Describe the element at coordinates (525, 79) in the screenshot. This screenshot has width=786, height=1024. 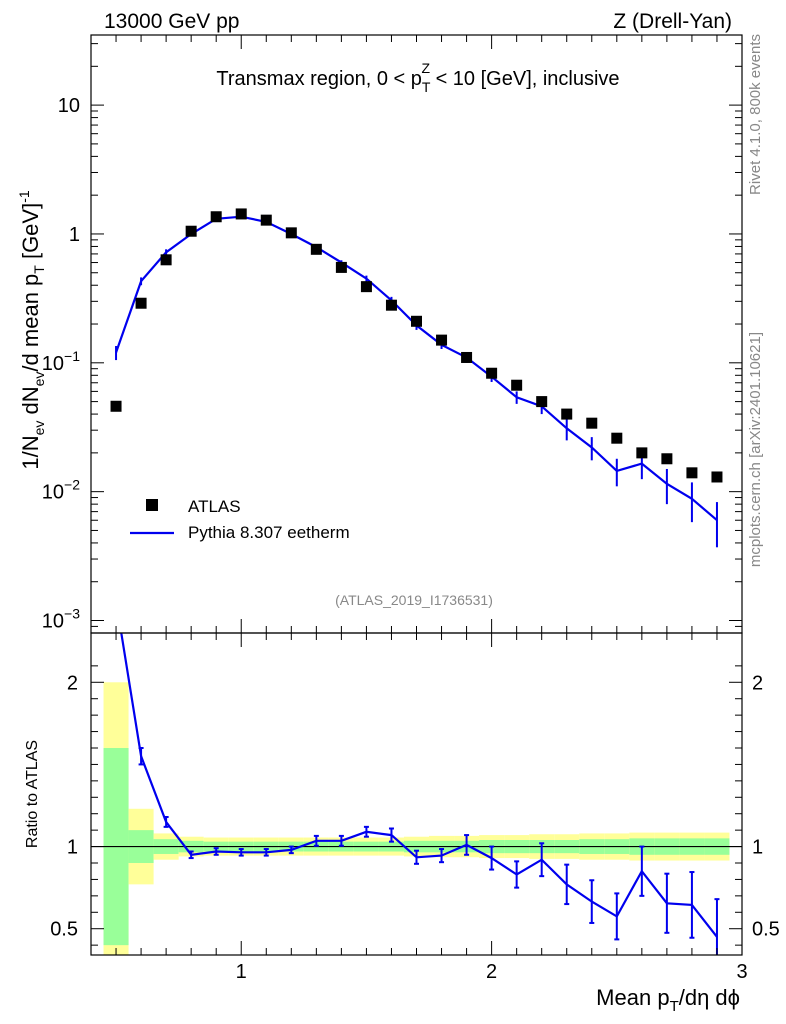
I see `title-part: < 10 [GeV], inclusive` at that location.